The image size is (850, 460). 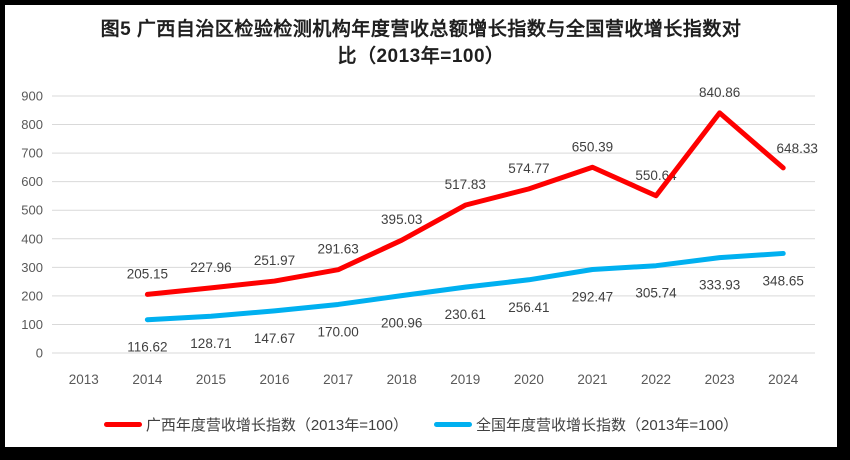 I want to click on data-label: 147.67, so click(x=274, y=338).